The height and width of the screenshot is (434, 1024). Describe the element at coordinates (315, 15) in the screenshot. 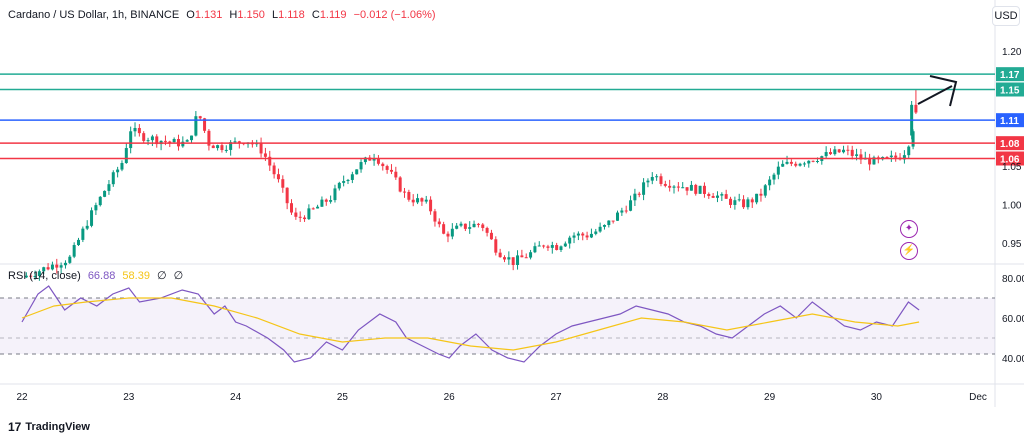

I see `close-label: C` at that location.